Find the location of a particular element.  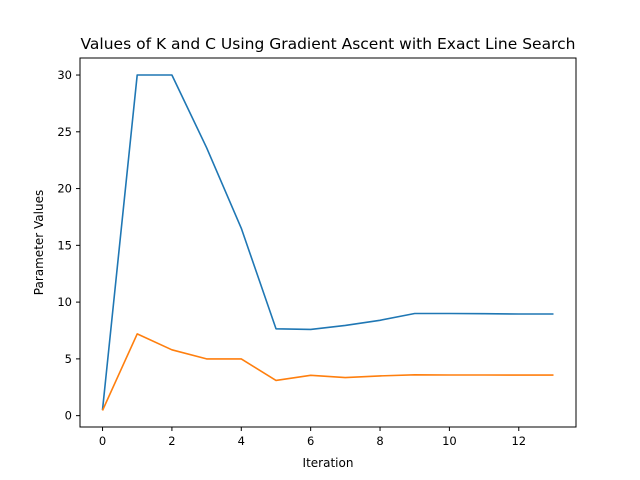

y-tick-label: 25 is located at coordinates (64, 132).